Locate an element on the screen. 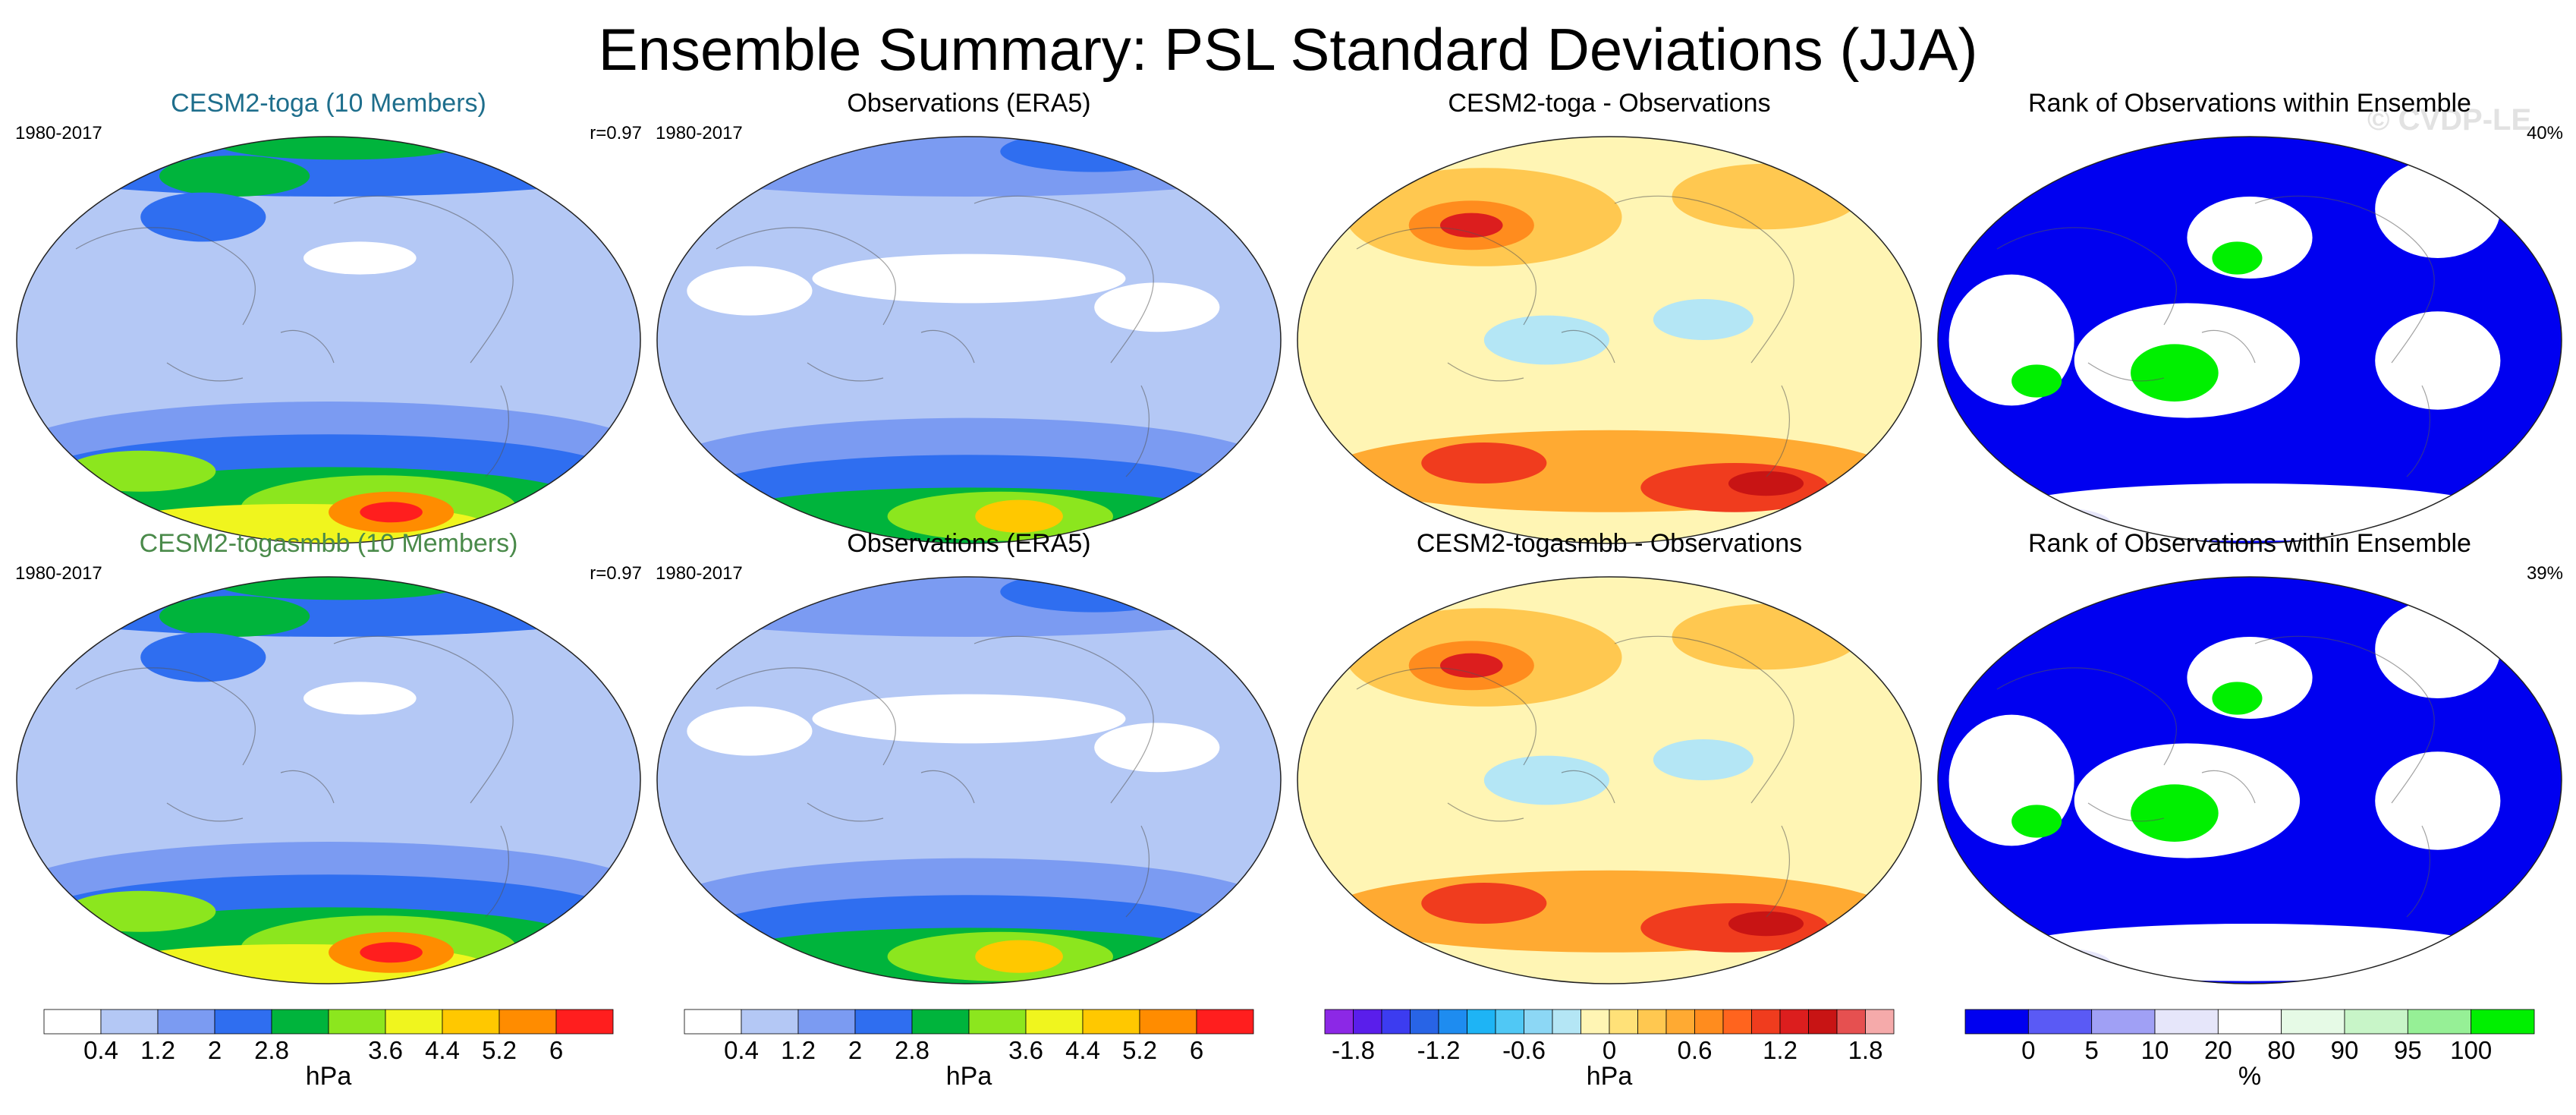  colorbar-tick-label: 20 is located at coordinates (2217, 1050).